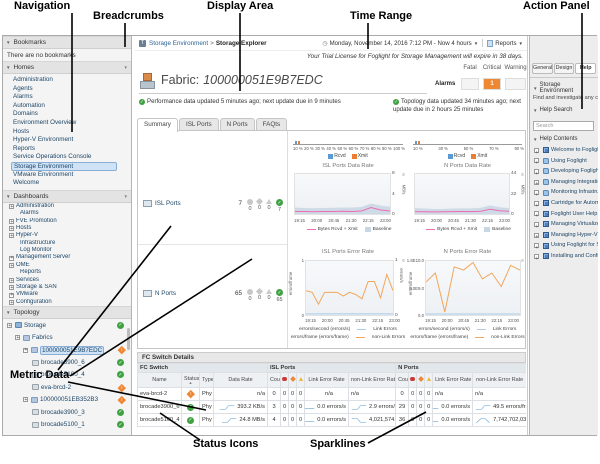  Describe the element at coordinates (564, 108) in the screenshot. I see `help-search-section-header: Help Search` at that location.